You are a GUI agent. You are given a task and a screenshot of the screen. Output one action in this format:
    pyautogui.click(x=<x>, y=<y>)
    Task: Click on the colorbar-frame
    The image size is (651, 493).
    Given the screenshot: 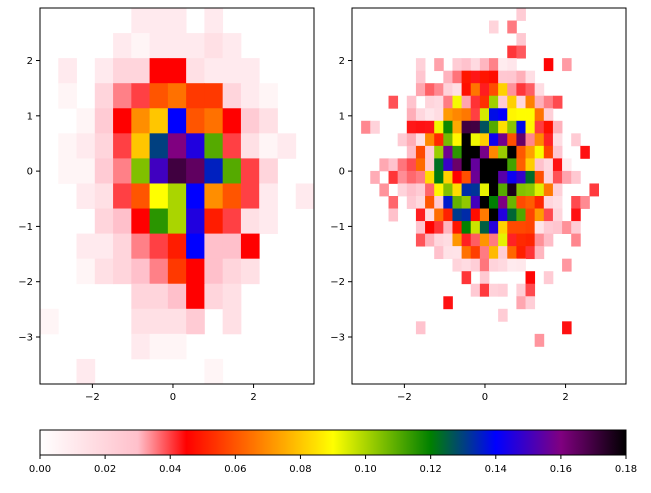 What is the action you would take?
    pyautogui.click(x=333, y=442)
    